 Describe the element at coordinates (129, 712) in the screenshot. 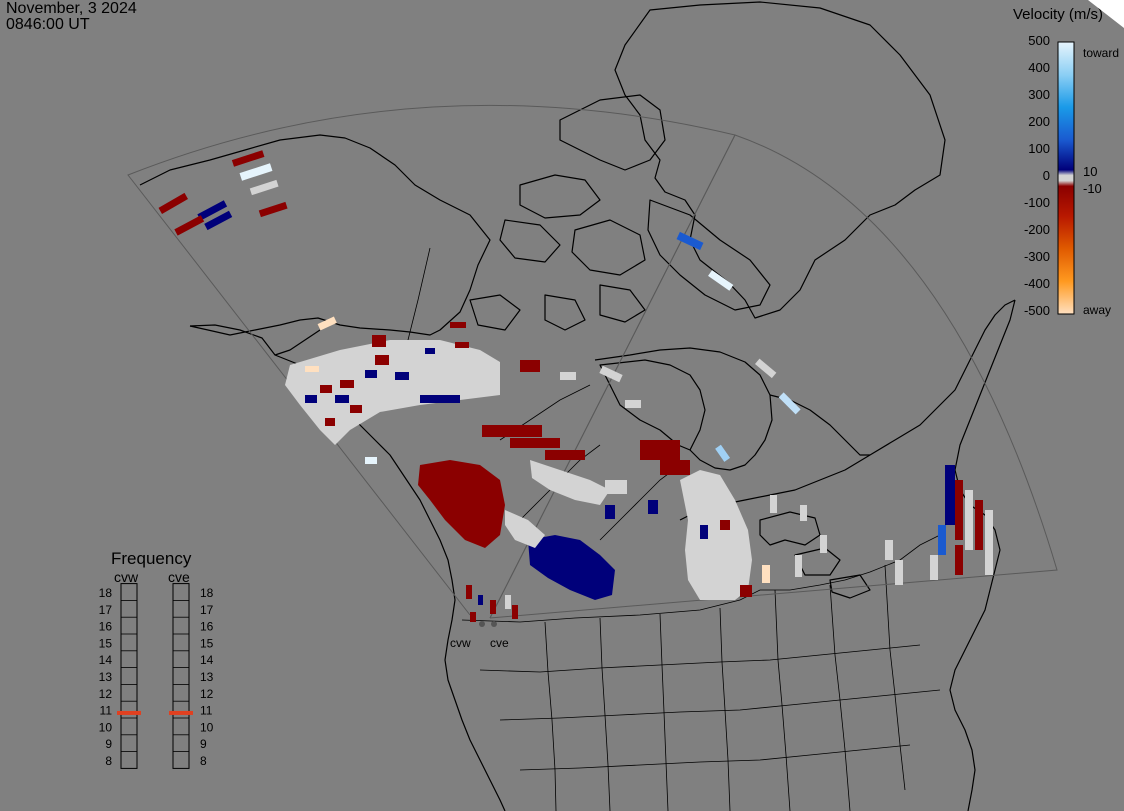

I see `cvw-frequency-marker` at that location.